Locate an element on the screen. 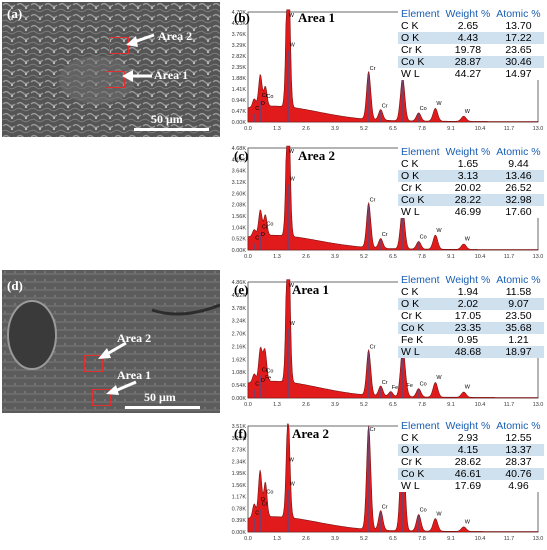  y-tick-label: 3.12K is located at coordinates (239, 183).